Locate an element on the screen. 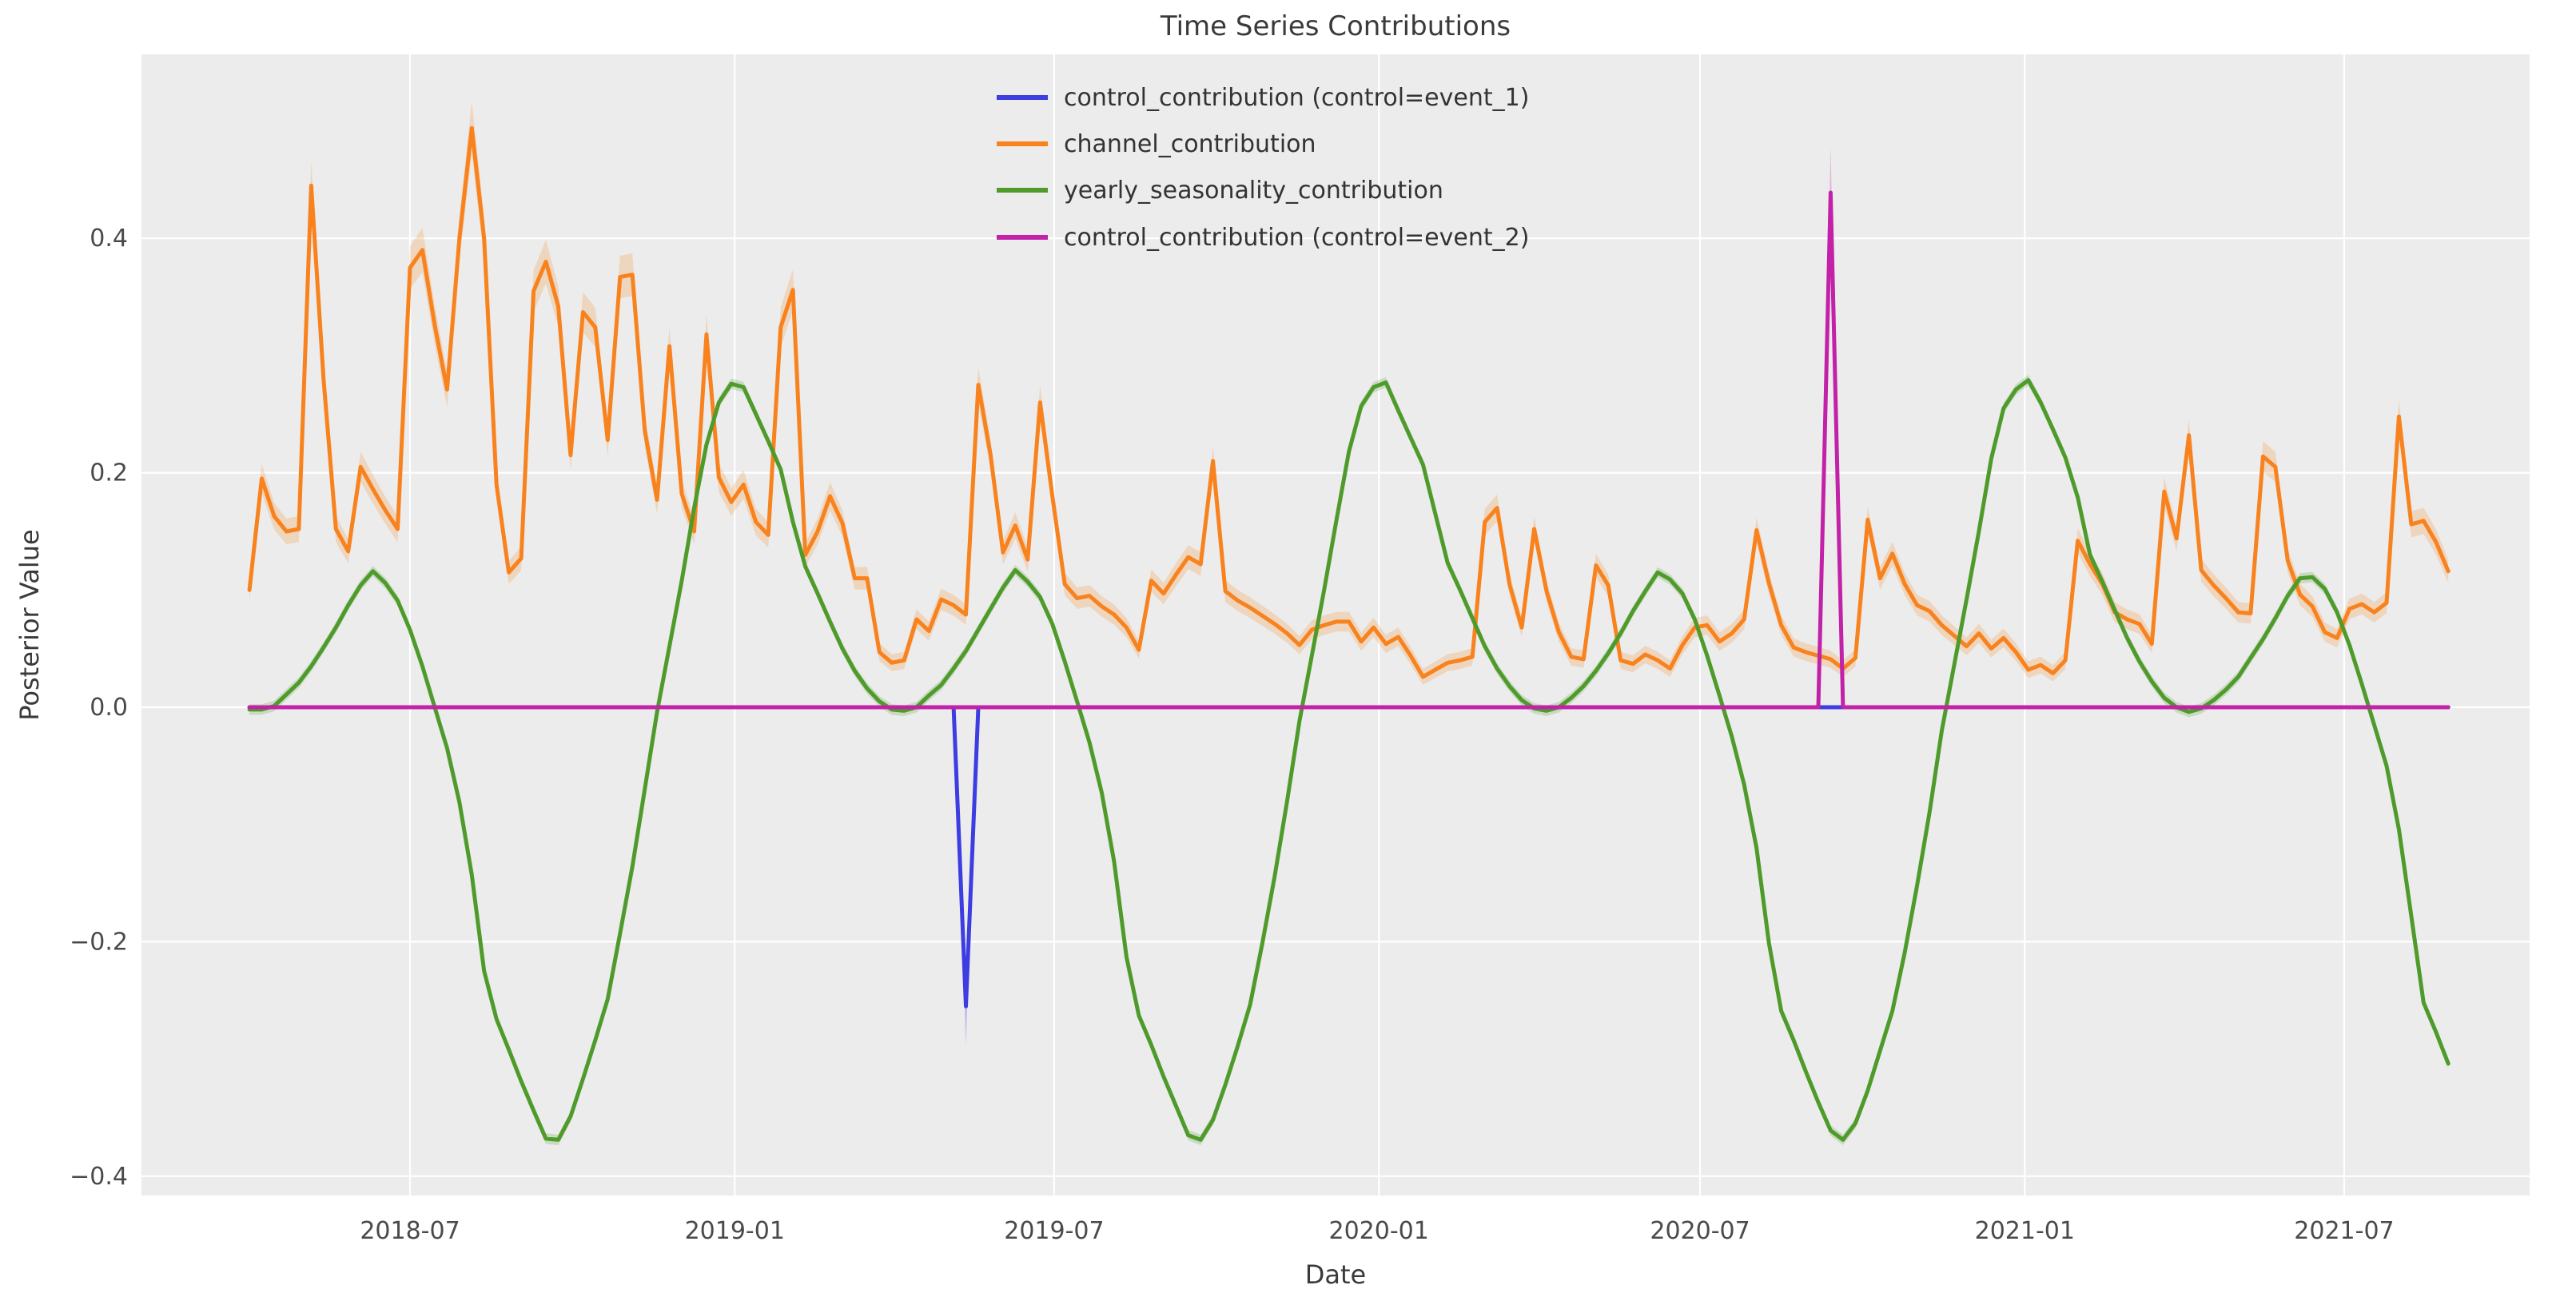  y-tick-label: 0.0 is located at coordinates (109, 708).